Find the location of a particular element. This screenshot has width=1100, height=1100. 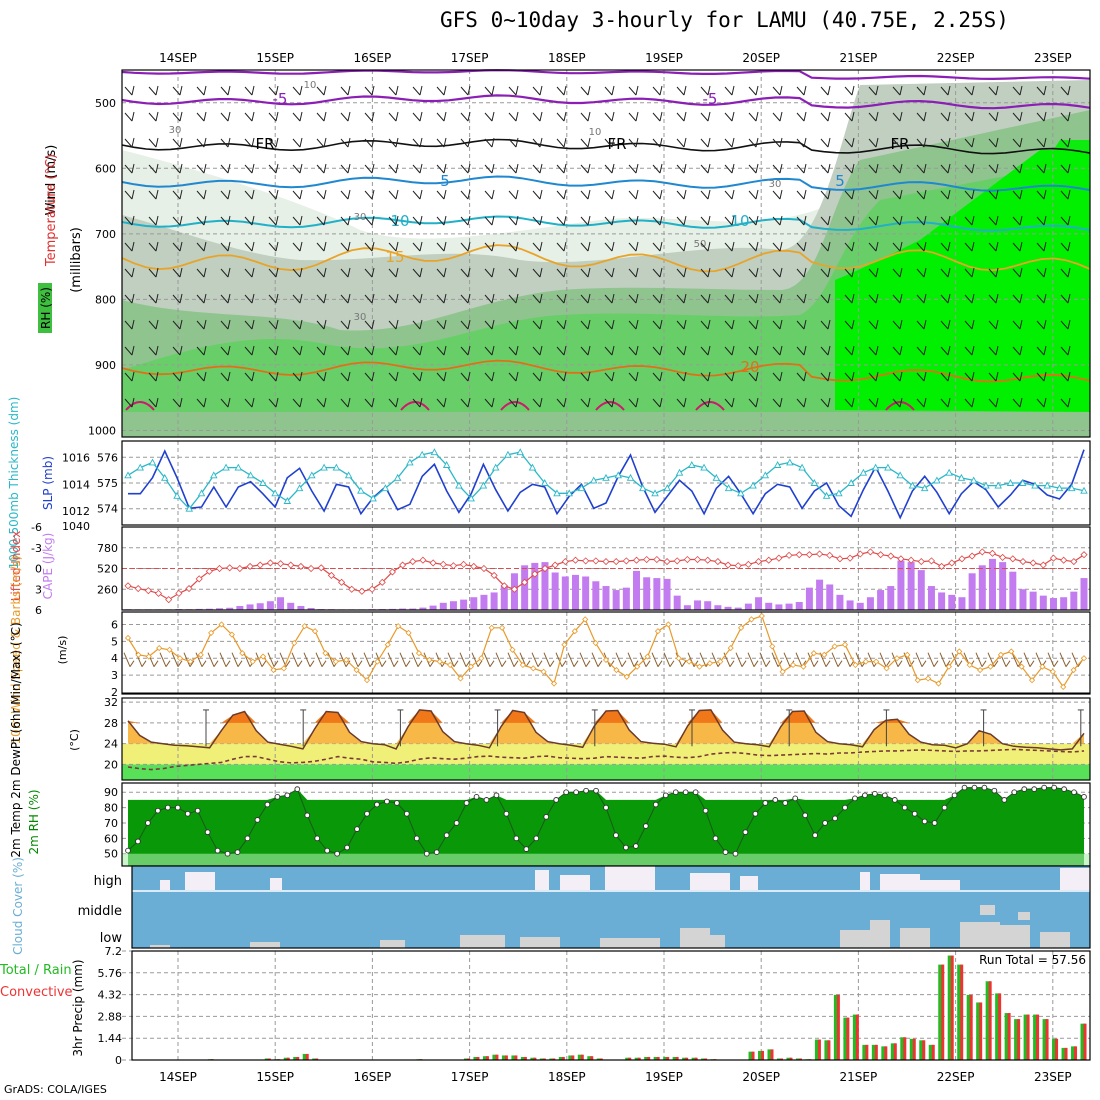

temp-tick-label: 24 is located at coordinates (111, 744).